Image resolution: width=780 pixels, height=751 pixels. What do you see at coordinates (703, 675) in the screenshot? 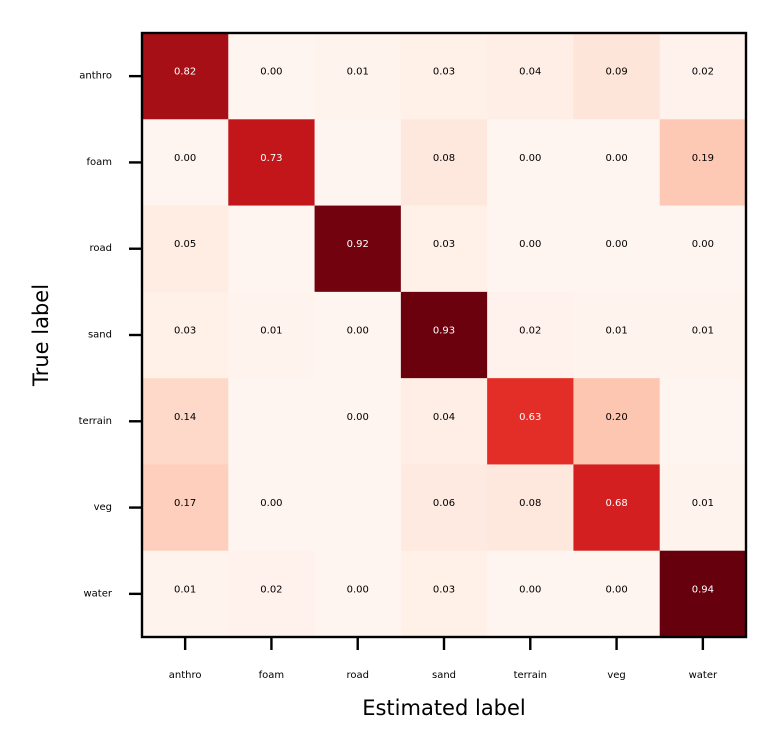
I see `x-tick-label-water: water` at bounding box center [703, 675].